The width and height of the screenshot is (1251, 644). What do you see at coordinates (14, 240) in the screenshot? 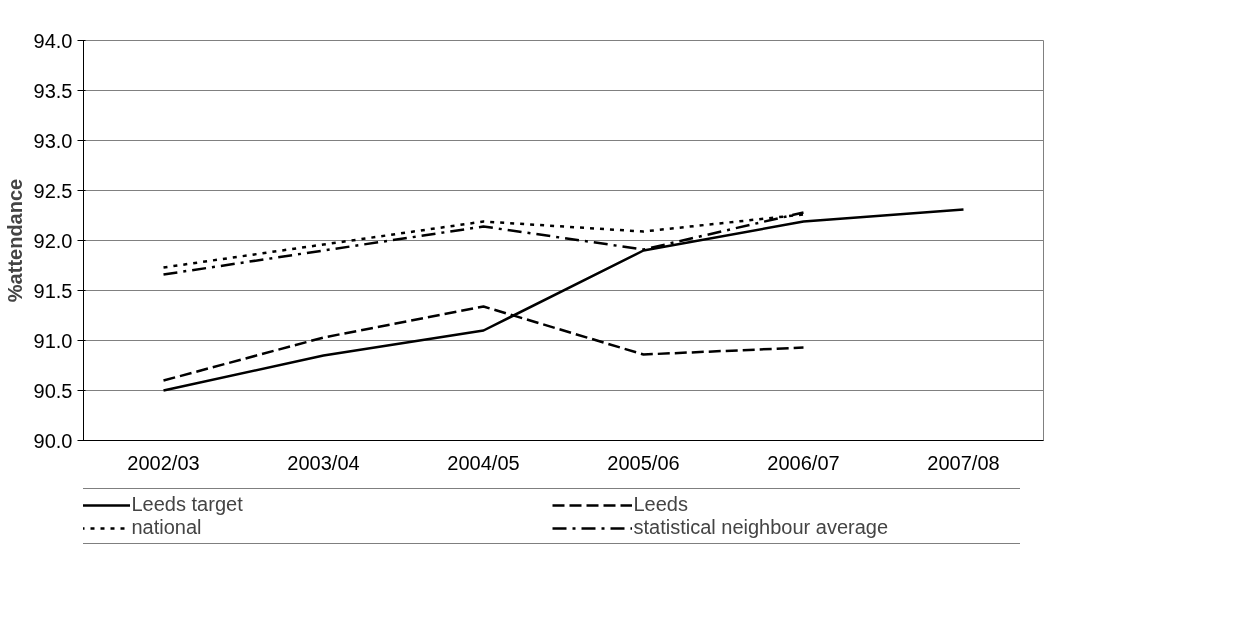
I see `y-axis-title: %attendance` at bounding box center [14, 240].